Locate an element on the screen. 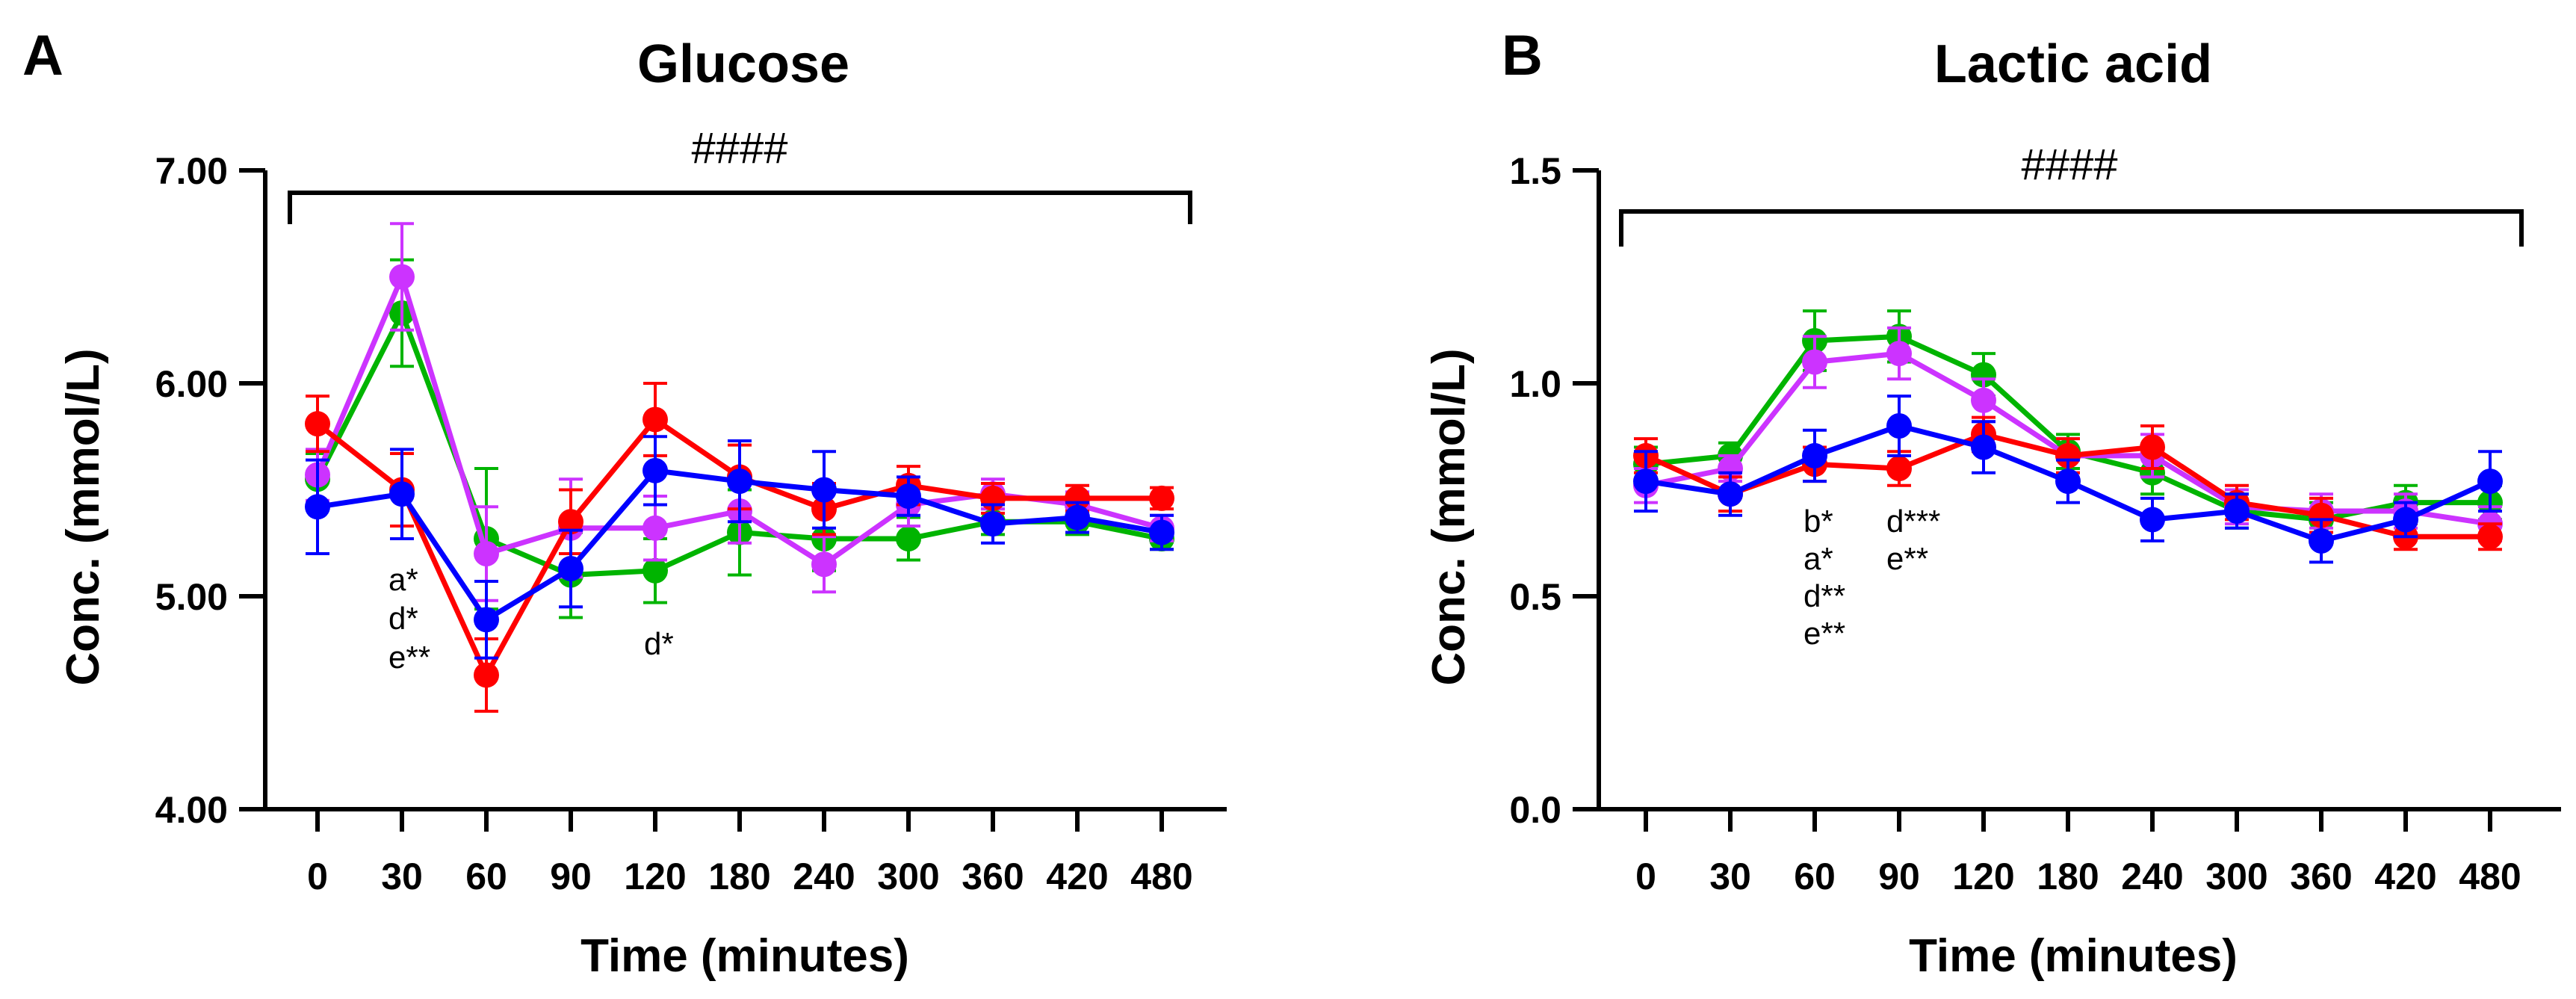  annotation-line: b* is located at coordinates (1818, 521).